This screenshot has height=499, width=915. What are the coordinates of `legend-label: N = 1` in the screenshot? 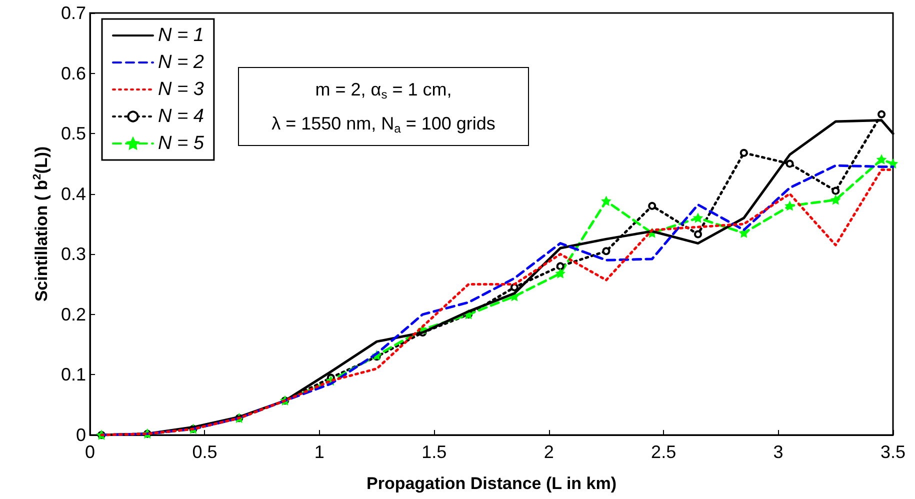 It's located at (181, 35).